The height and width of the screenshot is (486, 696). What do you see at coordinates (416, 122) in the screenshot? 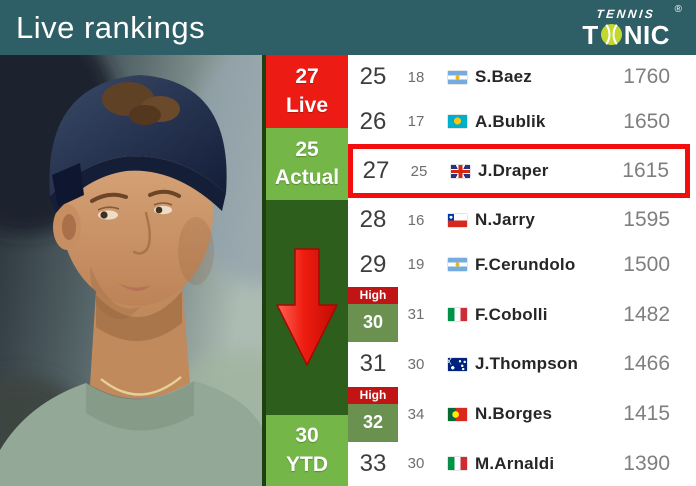
I see `previous-rank: 17` at bounding box center [416, 122].